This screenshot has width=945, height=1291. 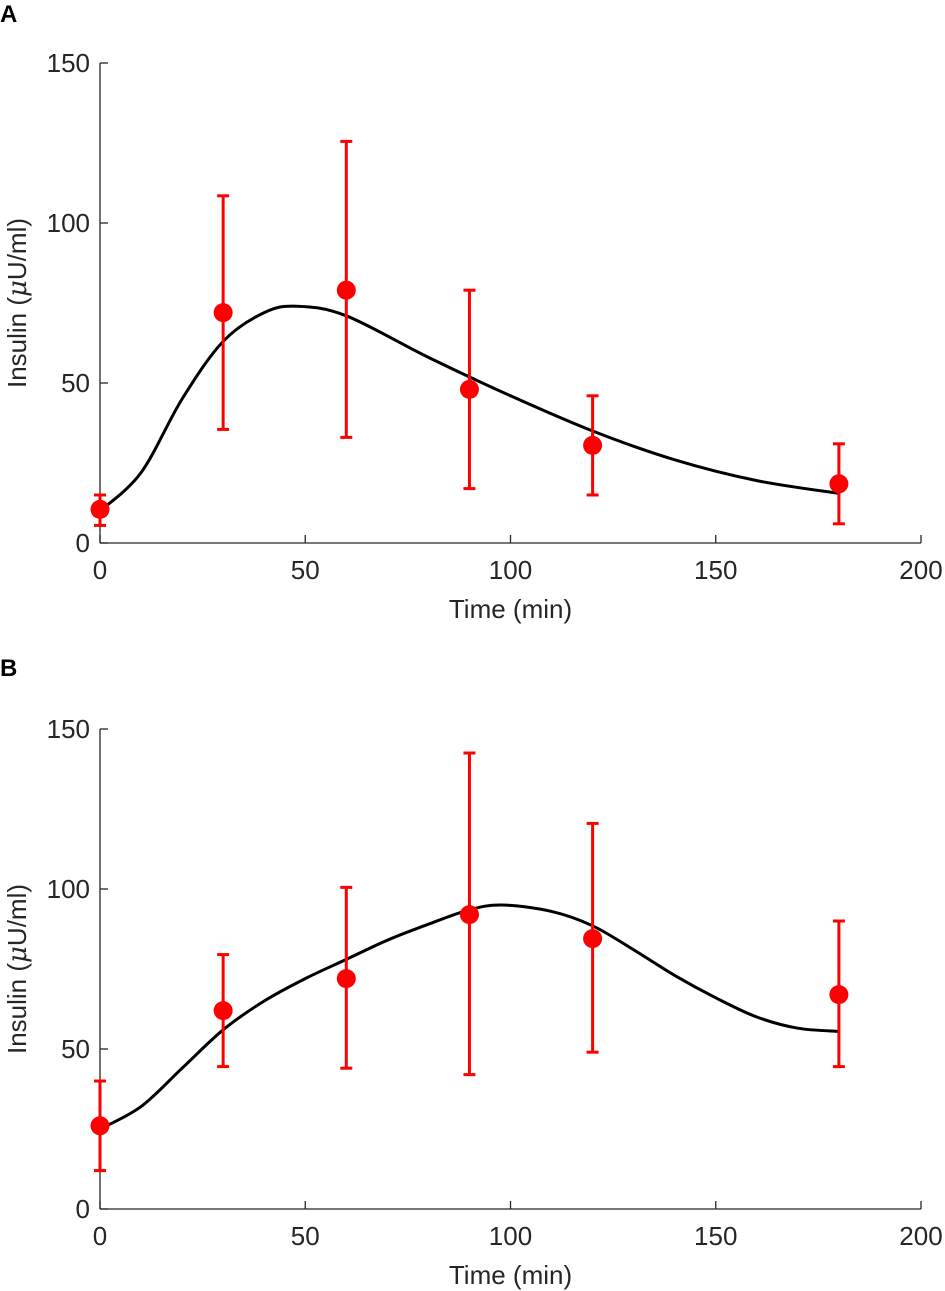 I want to click on model-fit-line, so click(x=469, y=408).